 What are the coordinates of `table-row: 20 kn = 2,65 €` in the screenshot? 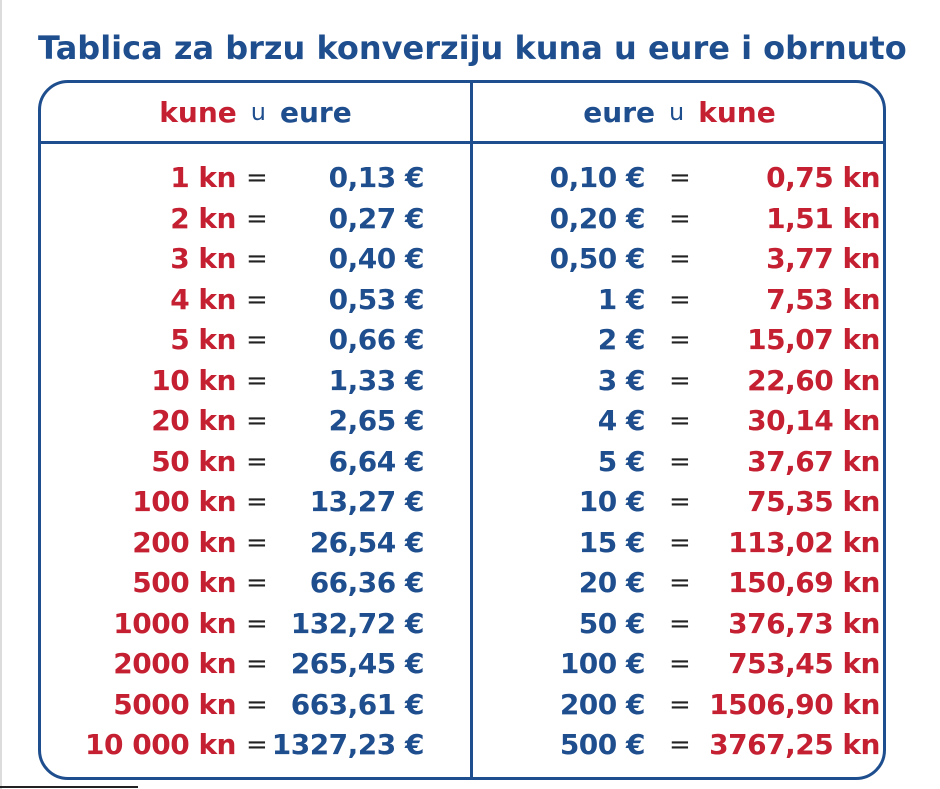 It's located at (255, 421).